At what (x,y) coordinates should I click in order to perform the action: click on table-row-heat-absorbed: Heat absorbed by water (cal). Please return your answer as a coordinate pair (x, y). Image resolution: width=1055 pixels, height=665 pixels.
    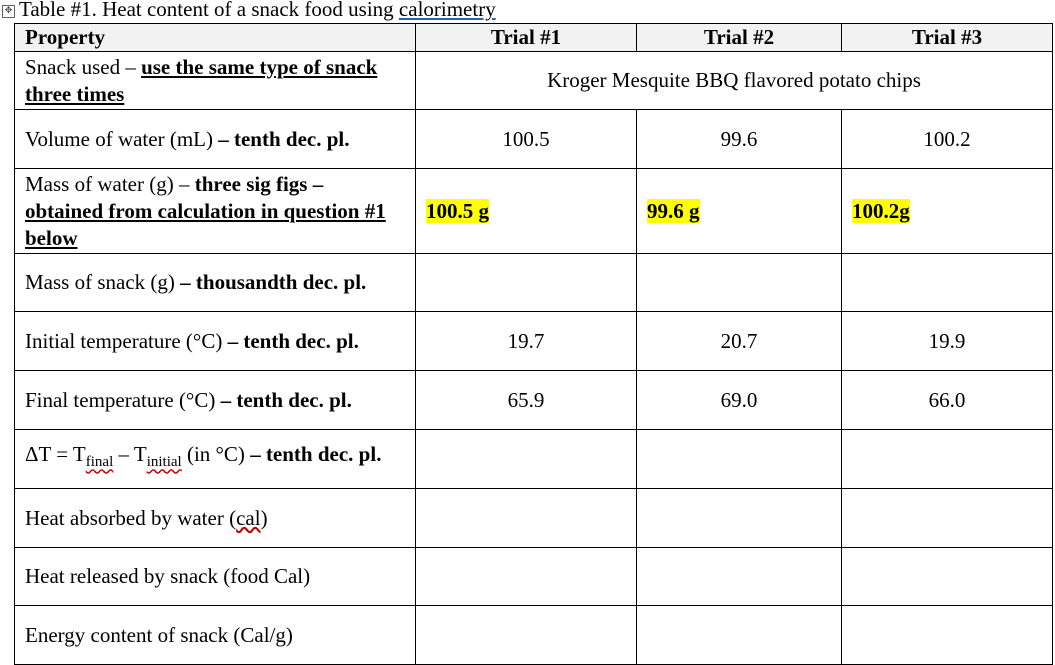
    Looking at the image, I should click on (533, 518).